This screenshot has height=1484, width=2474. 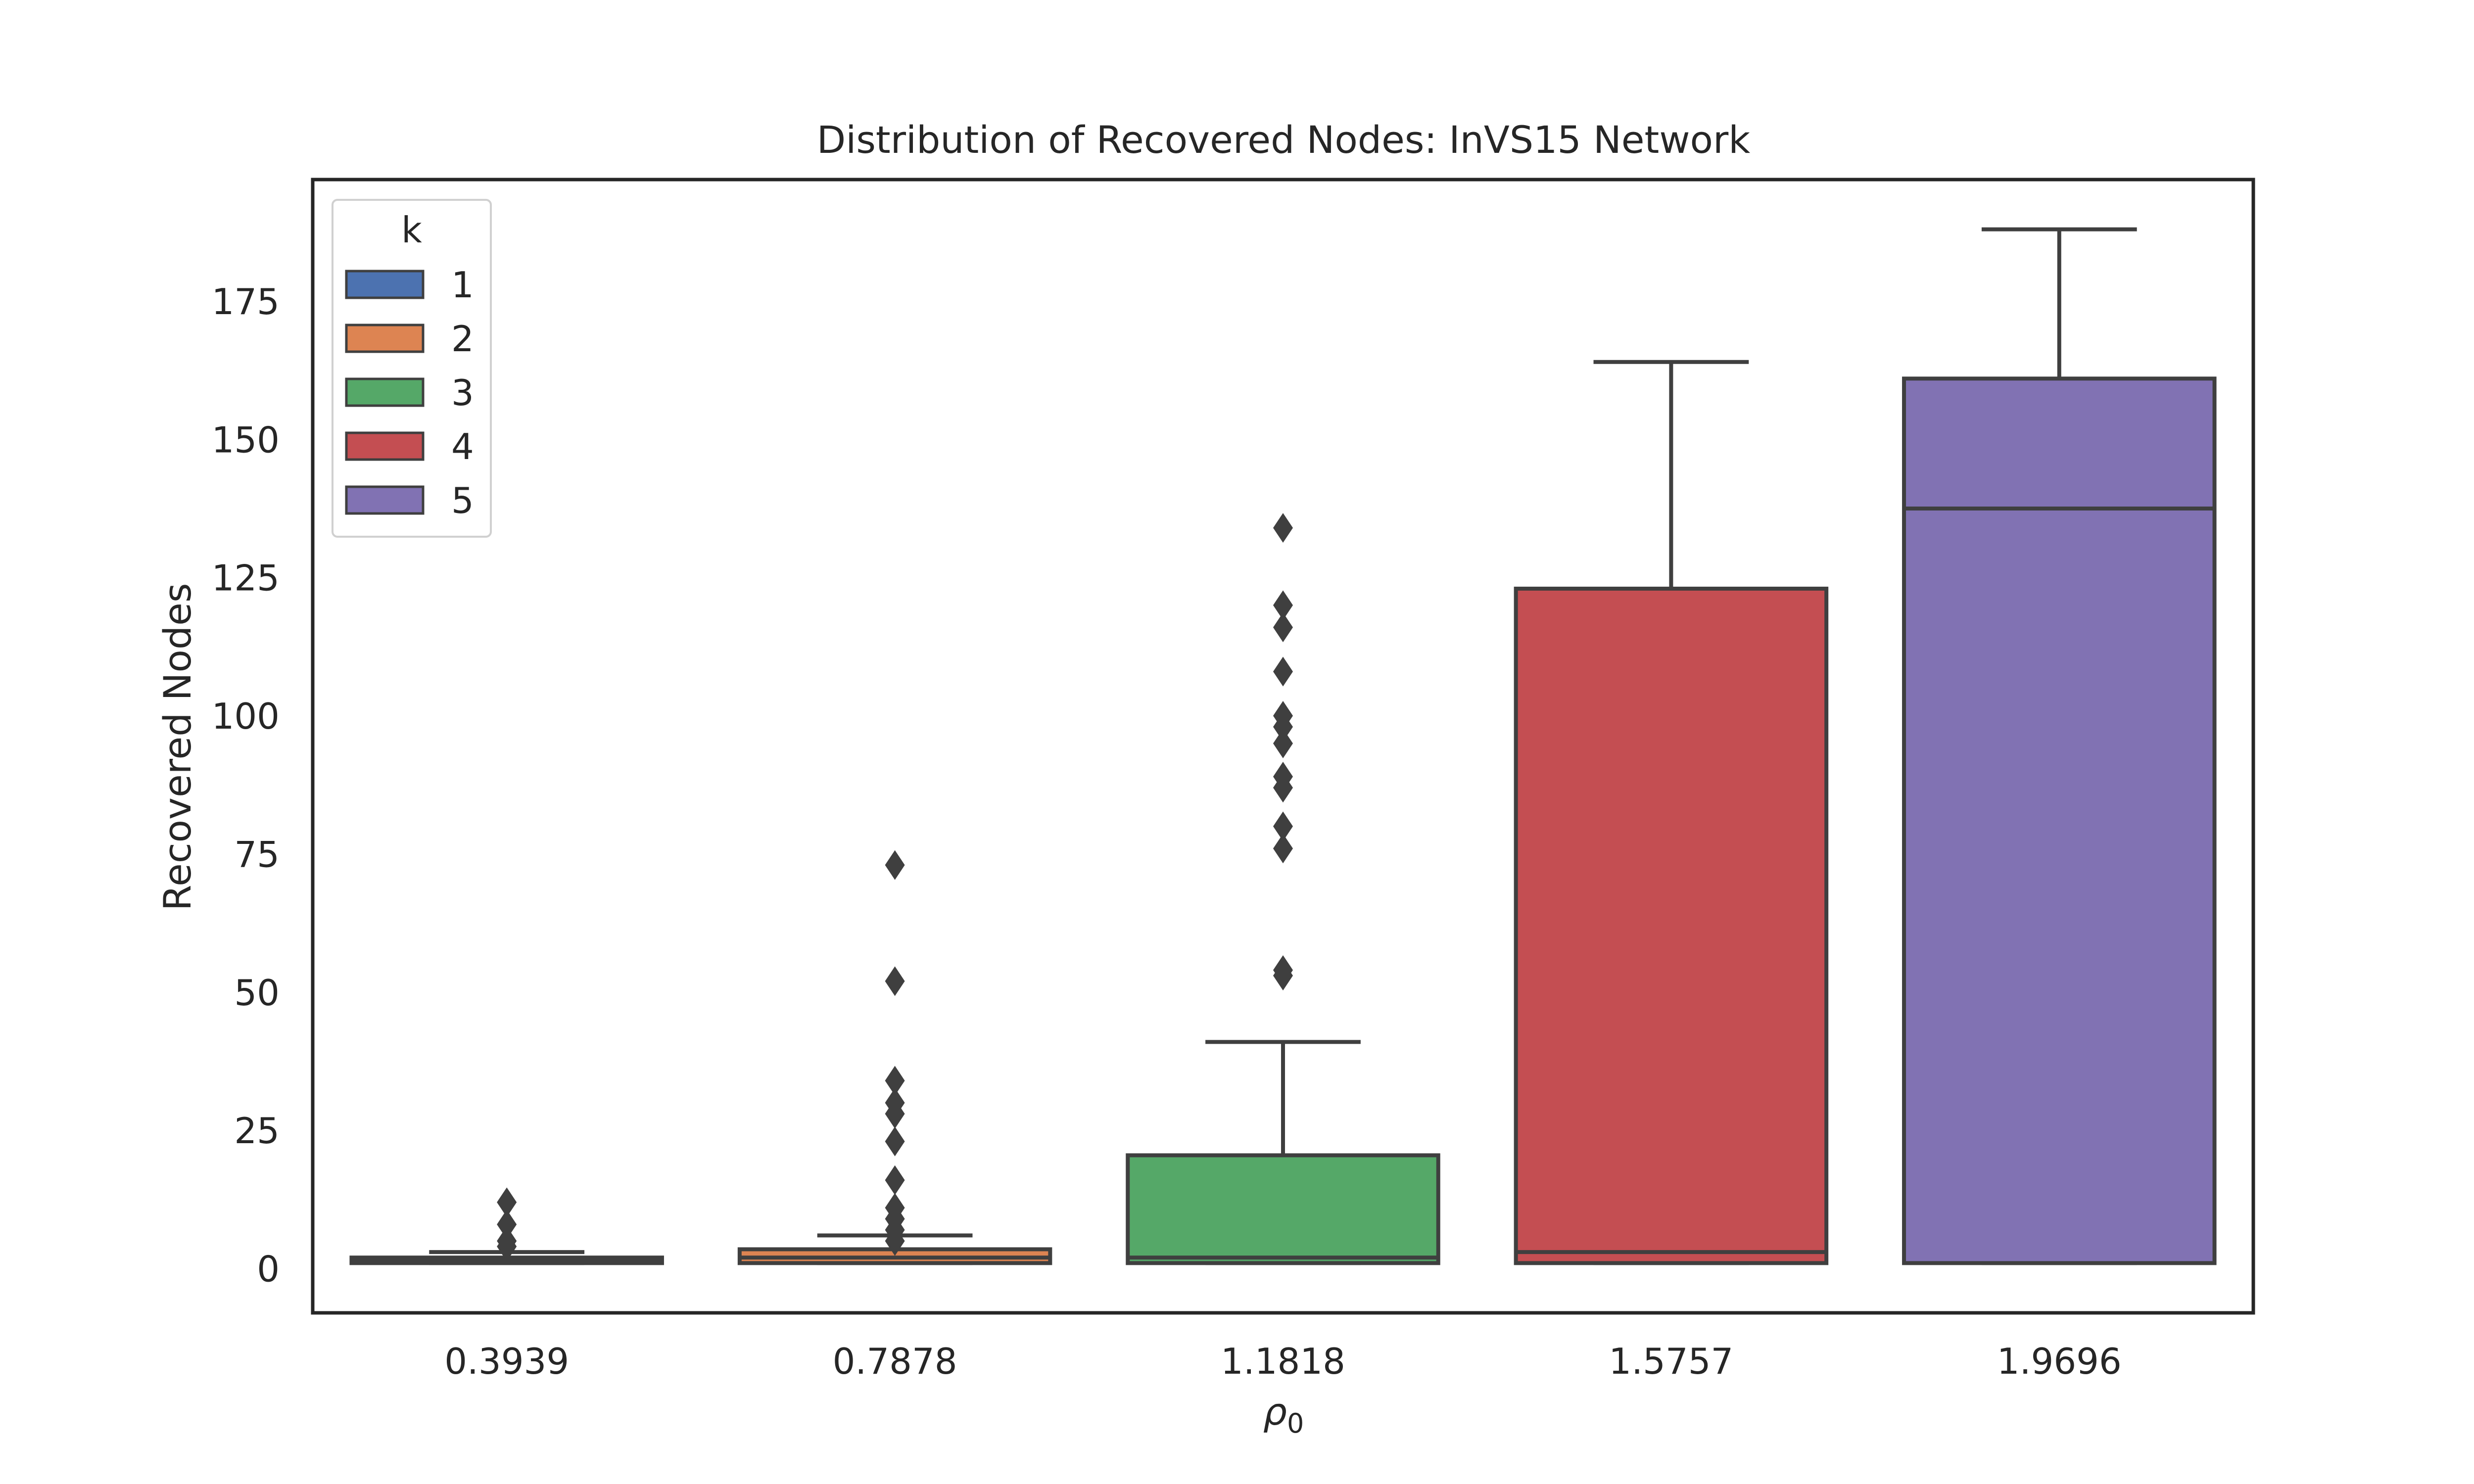 I want to click on legend-label: 4, so click(x=463, y=446).